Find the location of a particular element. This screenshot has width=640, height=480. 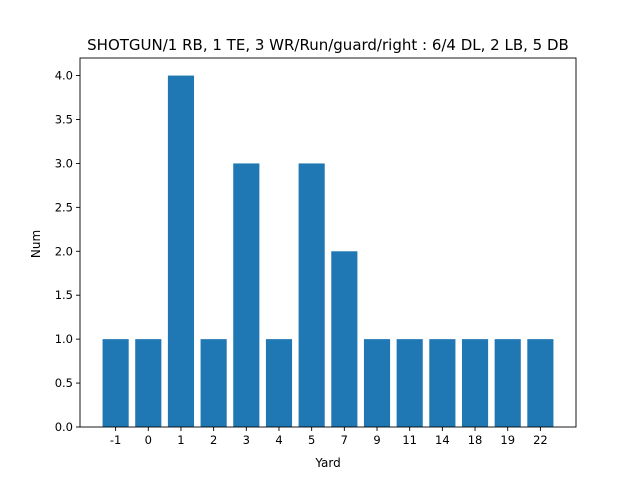

x-tick-label: 3 is located at coordinates (246, 440).